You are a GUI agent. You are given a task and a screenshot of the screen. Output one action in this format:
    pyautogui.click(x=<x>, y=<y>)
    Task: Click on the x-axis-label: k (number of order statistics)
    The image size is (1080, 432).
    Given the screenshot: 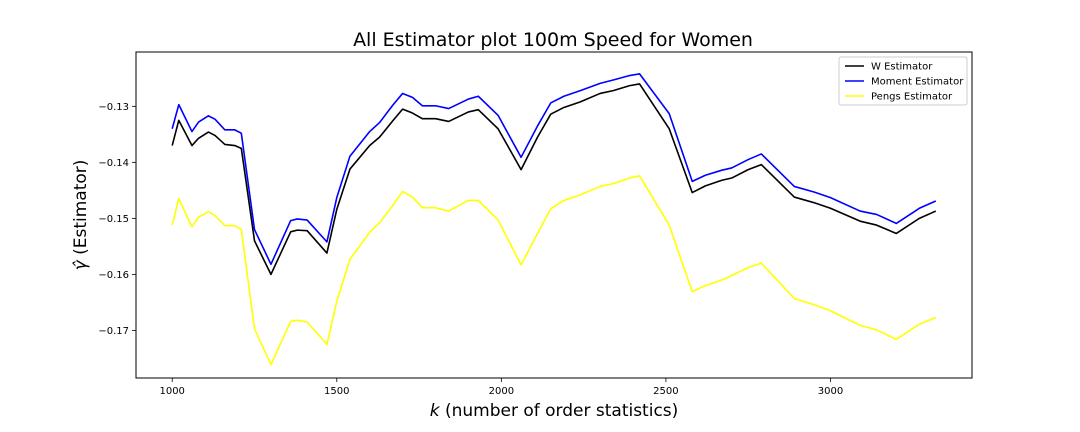 What is the action you would take?
    pyautogui.click(x=554, y=411)
    